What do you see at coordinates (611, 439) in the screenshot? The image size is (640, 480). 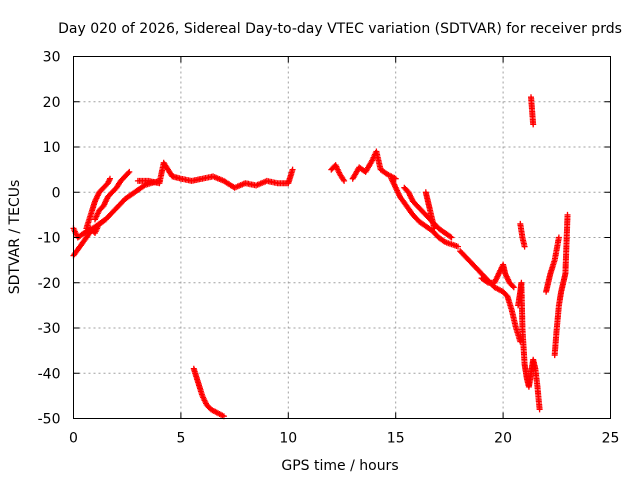 I see `x-tick-label: 25` at bounding box center [611, 439].